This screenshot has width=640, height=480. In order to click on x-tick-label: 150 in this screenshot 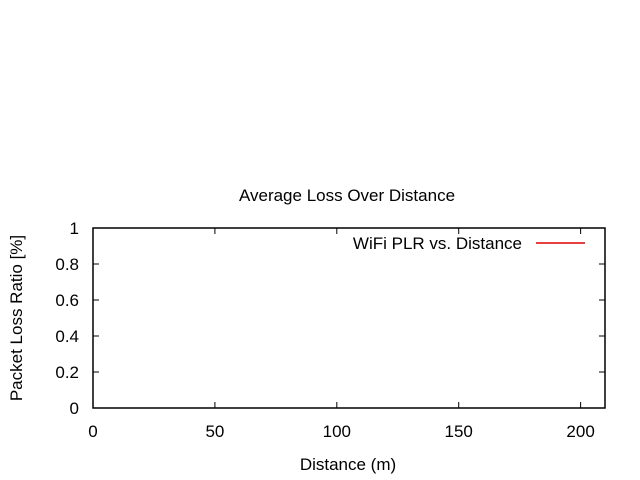, I will do `click(459, 431)`.